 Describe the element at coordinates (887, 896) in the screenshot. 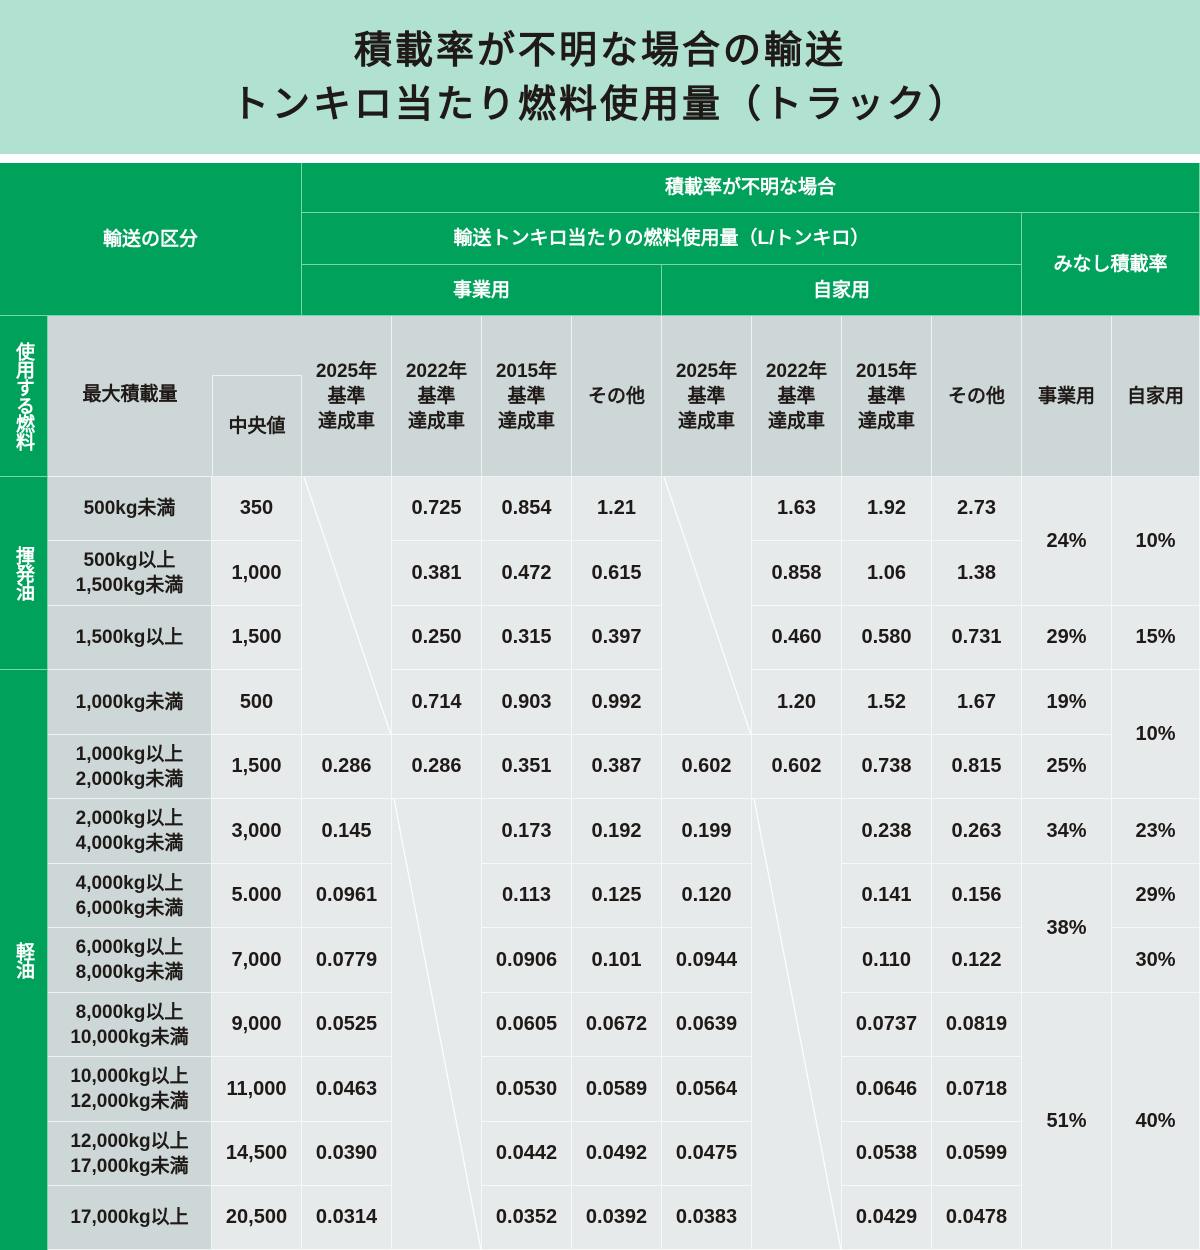

I see `value-private-2015: 0.141` at that location.